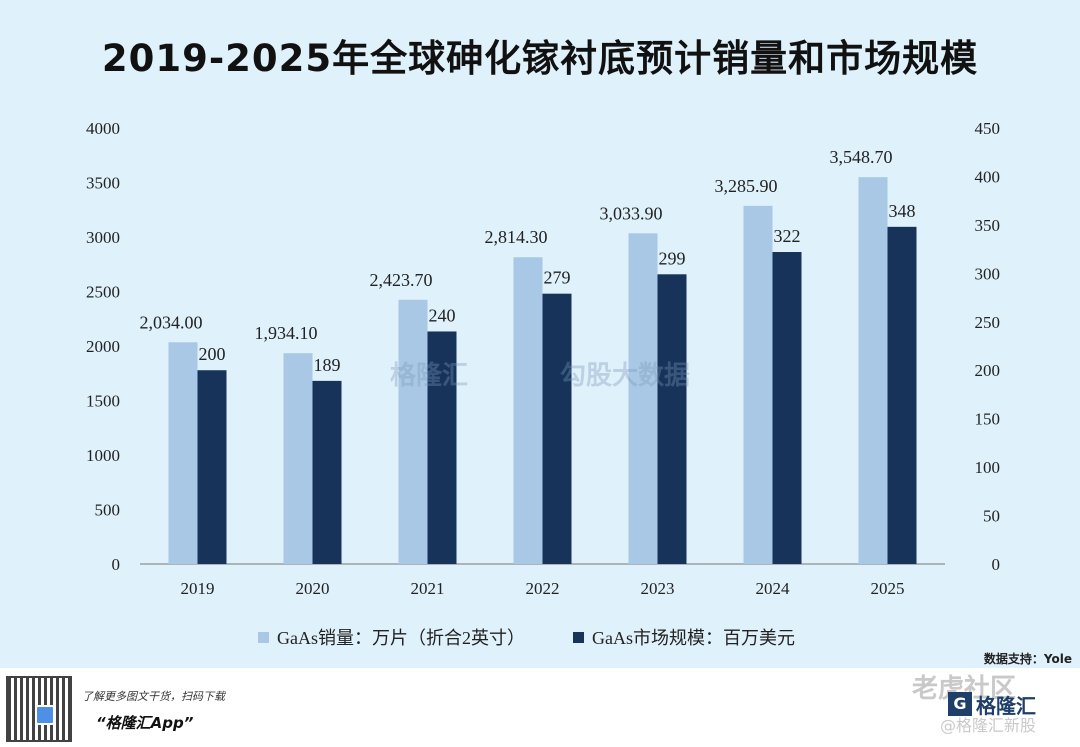 The height and width of the screenshot is (747, 1080). Describe the element at coordinates (787, 236) in the screenshot. I see `data-label-market: 322` at that location.